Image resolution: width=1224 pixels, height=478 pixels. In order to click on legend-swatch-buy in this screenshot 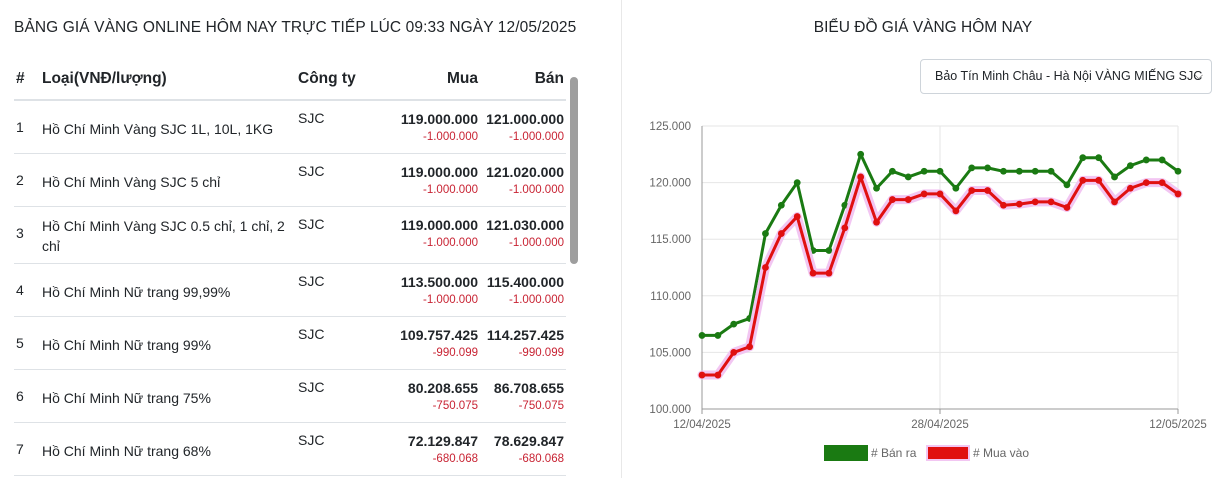, I will do `click(948, 453)`.